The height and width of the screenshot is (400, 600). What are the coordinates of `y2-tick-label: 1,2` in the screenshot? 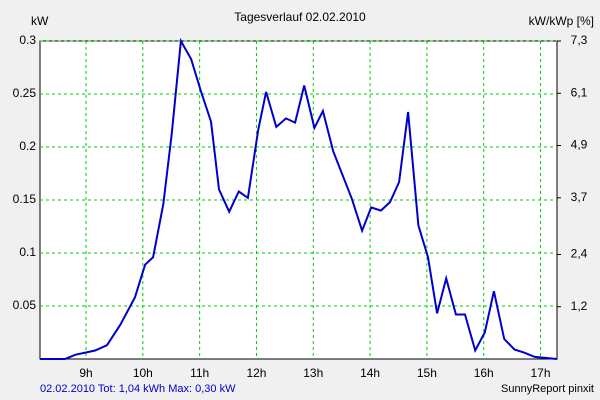 It's located at (579, 306).